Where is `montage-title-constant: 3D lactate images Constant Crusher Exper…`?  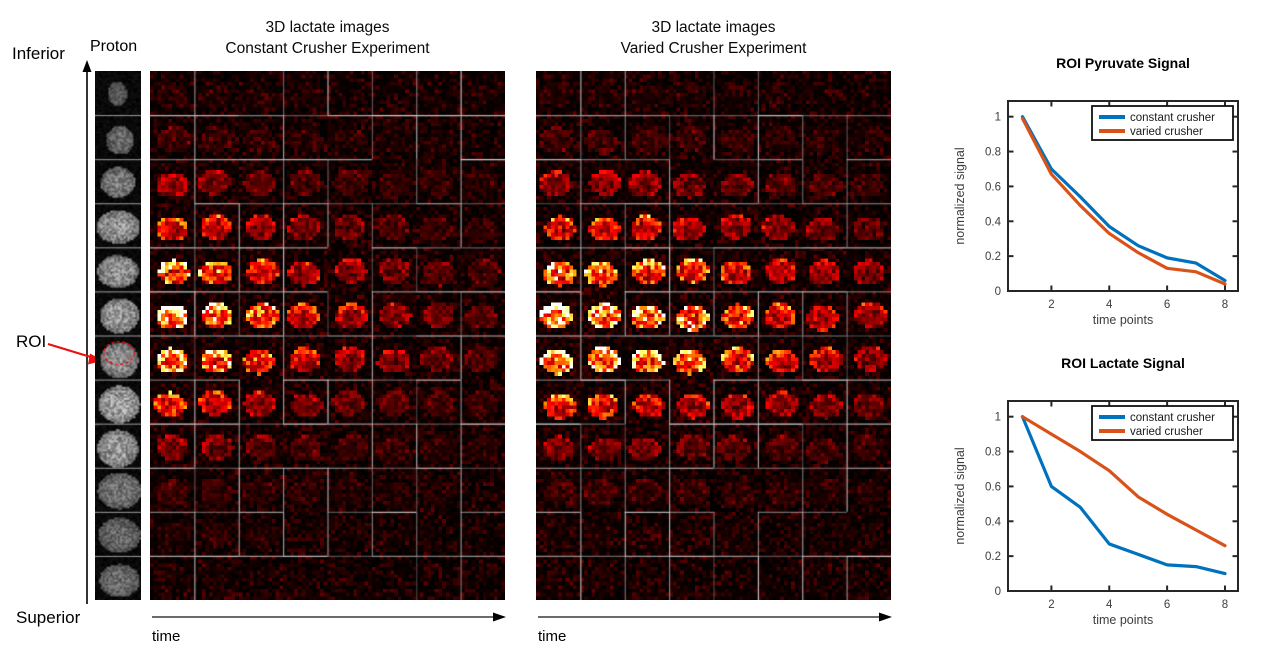
montage-title-constant: 3D lactate images Constant Crusher Exper… is located at coordinates (327, 38).